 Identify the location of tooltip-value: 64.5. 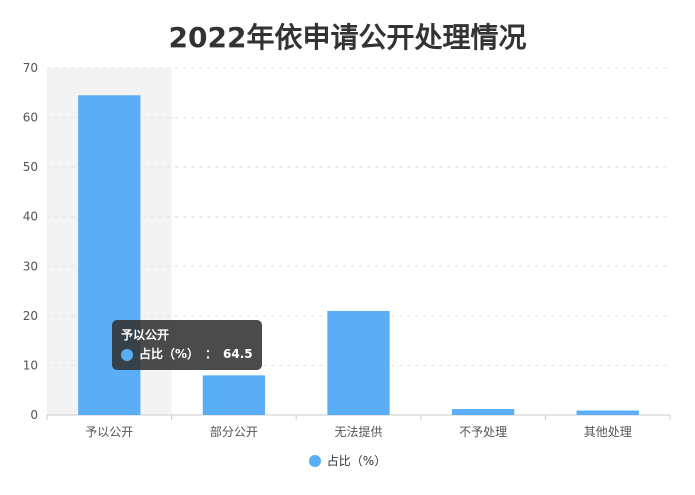
(238, 354).